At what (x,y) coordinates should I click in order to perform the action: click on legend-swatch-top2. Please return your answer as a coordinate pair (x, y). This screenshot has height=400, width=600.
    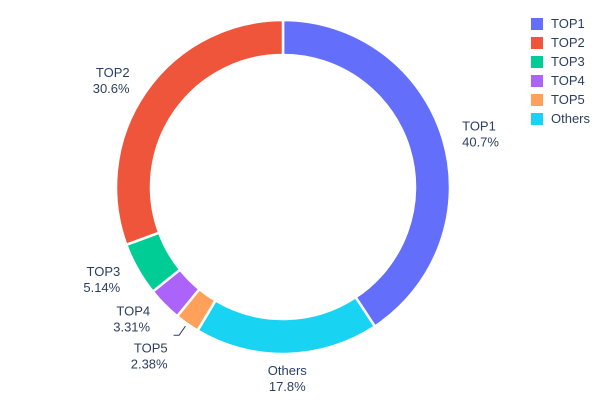
    Looking at the image, I should click on (537, 42).